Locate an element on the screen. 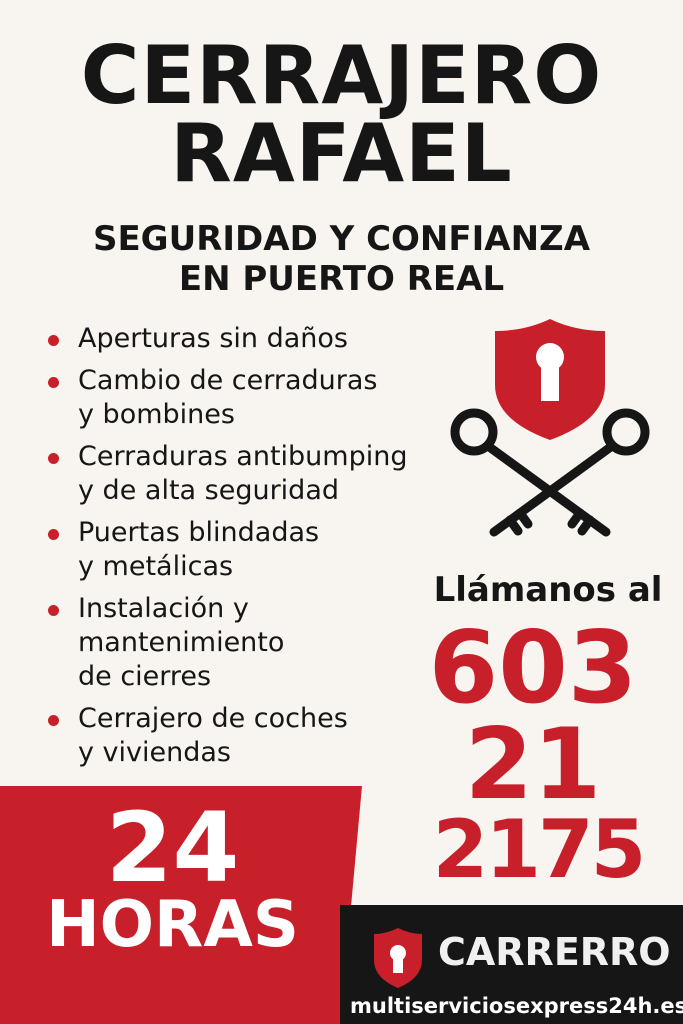 The image size is (683, 1024). service-text: Puertas blindadas is located at coordinates (199, 532).